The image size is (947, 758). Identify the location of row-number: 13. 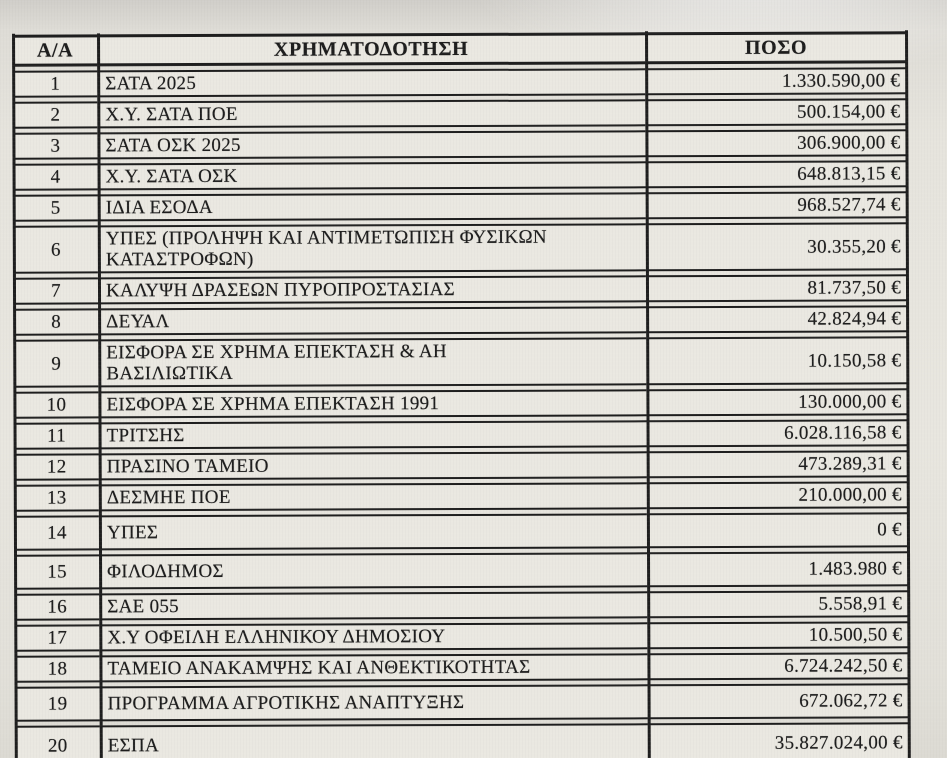
(56, 498).